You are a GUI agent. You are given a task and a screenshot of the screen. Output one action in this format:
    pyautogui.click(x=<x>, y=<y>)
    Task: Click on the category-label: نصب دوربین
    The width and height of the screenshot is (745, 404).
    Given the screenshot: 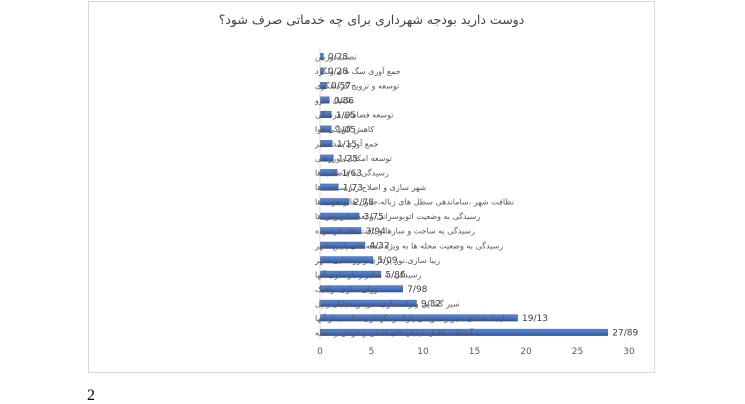 What is the action you would take?
    pyautogui.click(x=336, y=57)
    